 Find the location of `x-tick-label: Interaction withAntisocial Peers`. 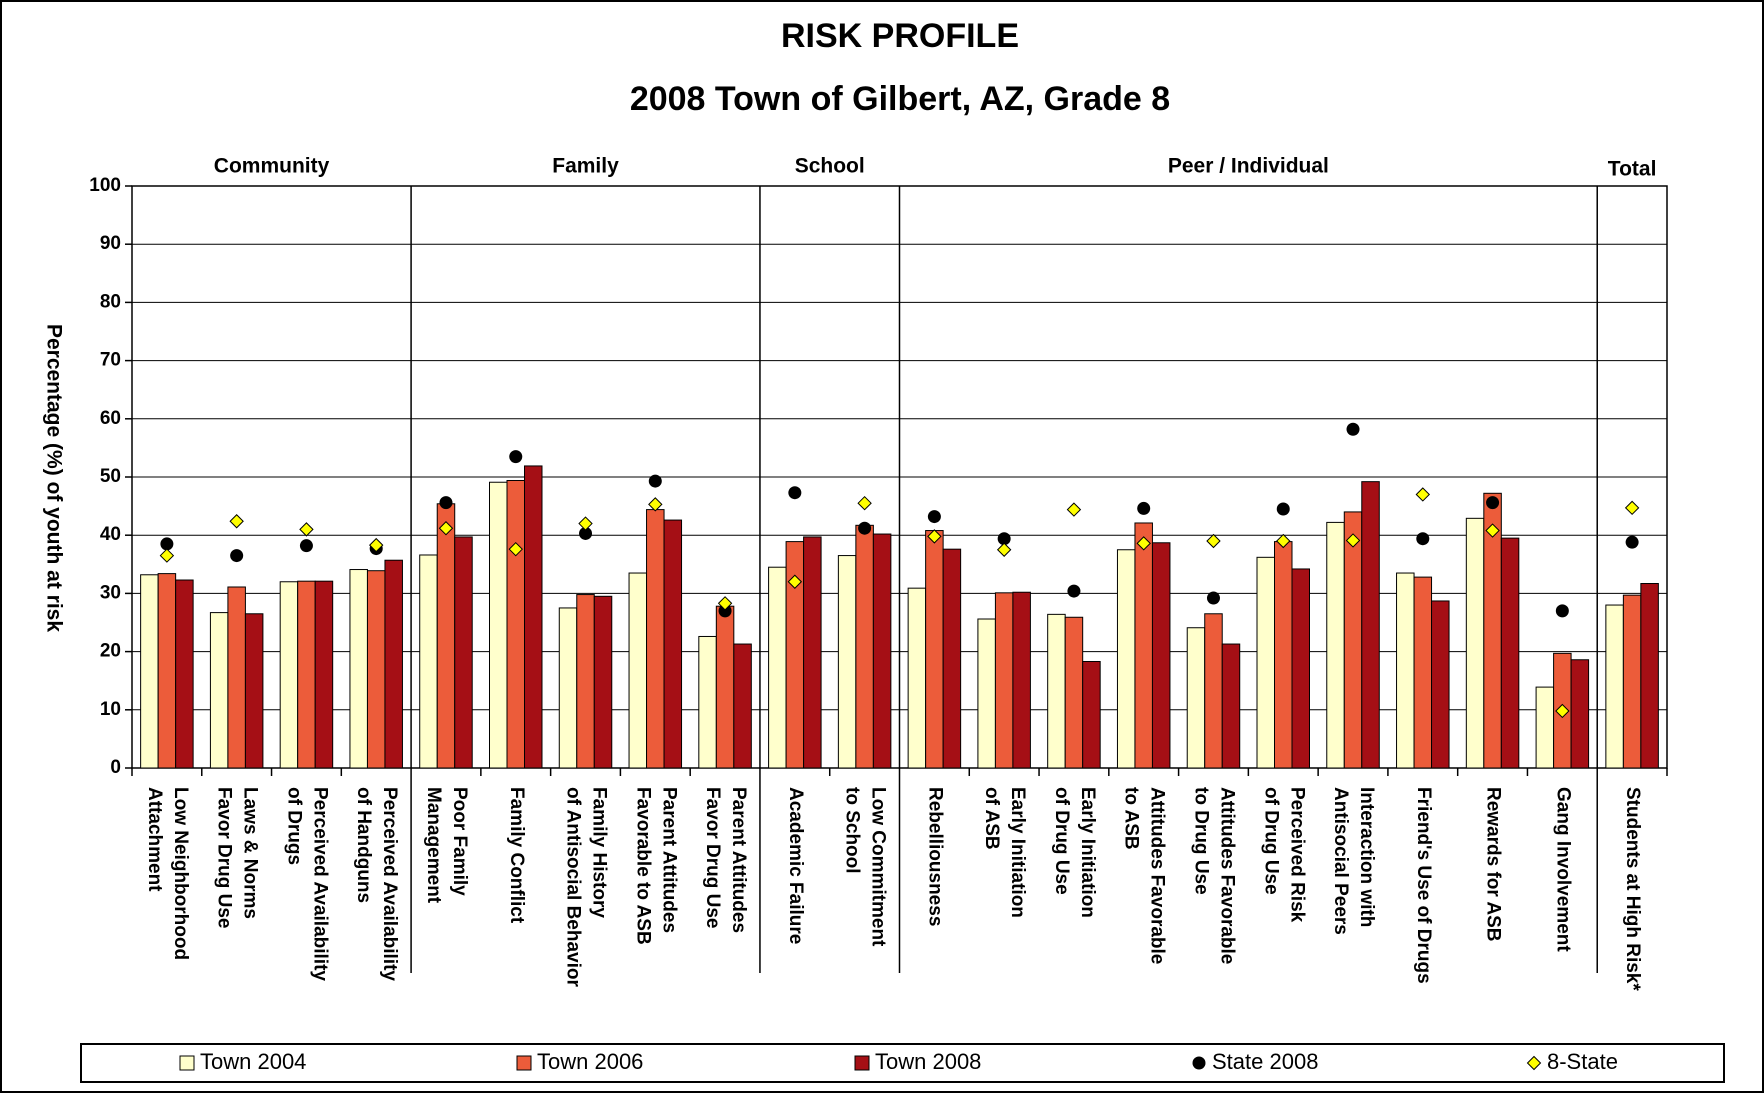

x-tick-label: Interaction withAntisocial Peers is located at coordinates (1353, 861).